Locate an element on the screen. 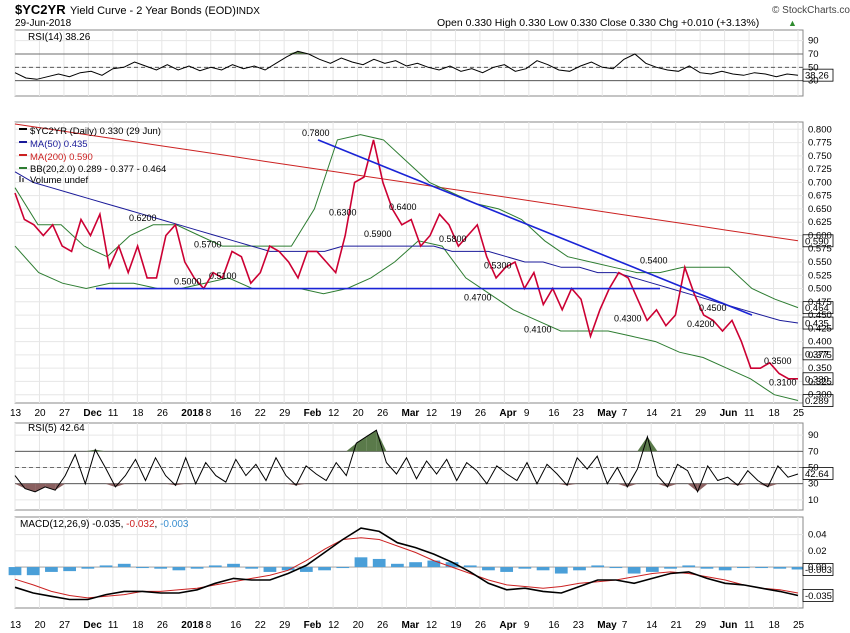  macd-plot: -0.003 -0.035 is located at coordinates (421, 564).